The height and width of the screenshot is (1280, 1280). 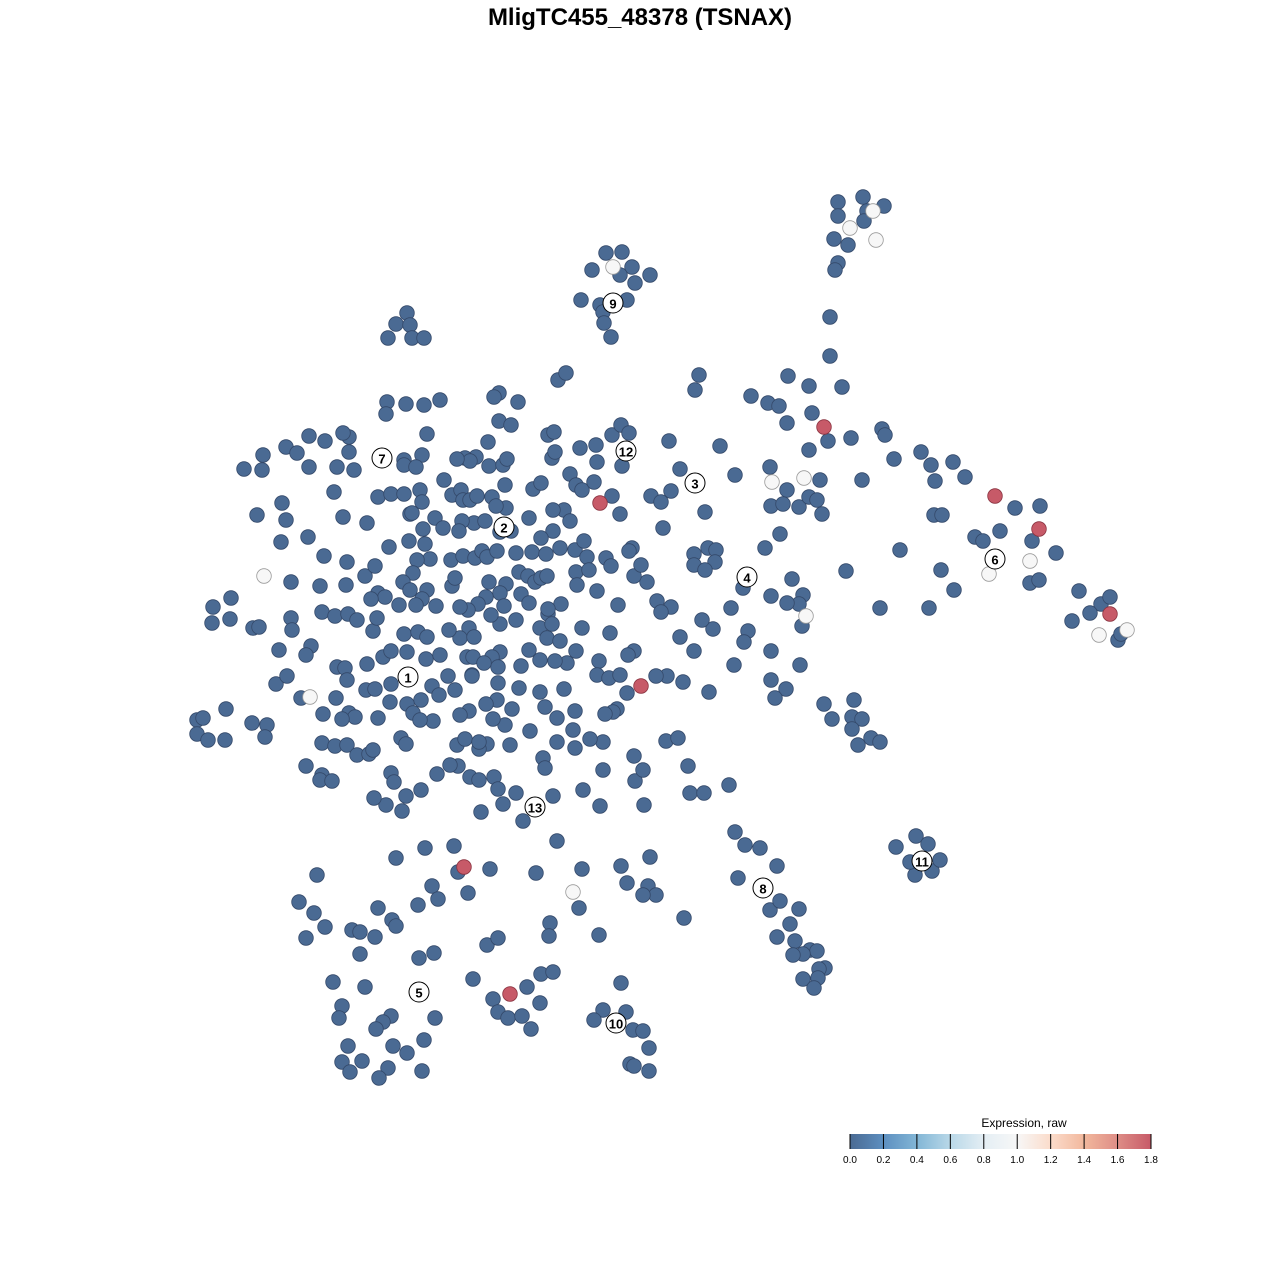 I want to click on data-point-high, so click(x=995, y=496).